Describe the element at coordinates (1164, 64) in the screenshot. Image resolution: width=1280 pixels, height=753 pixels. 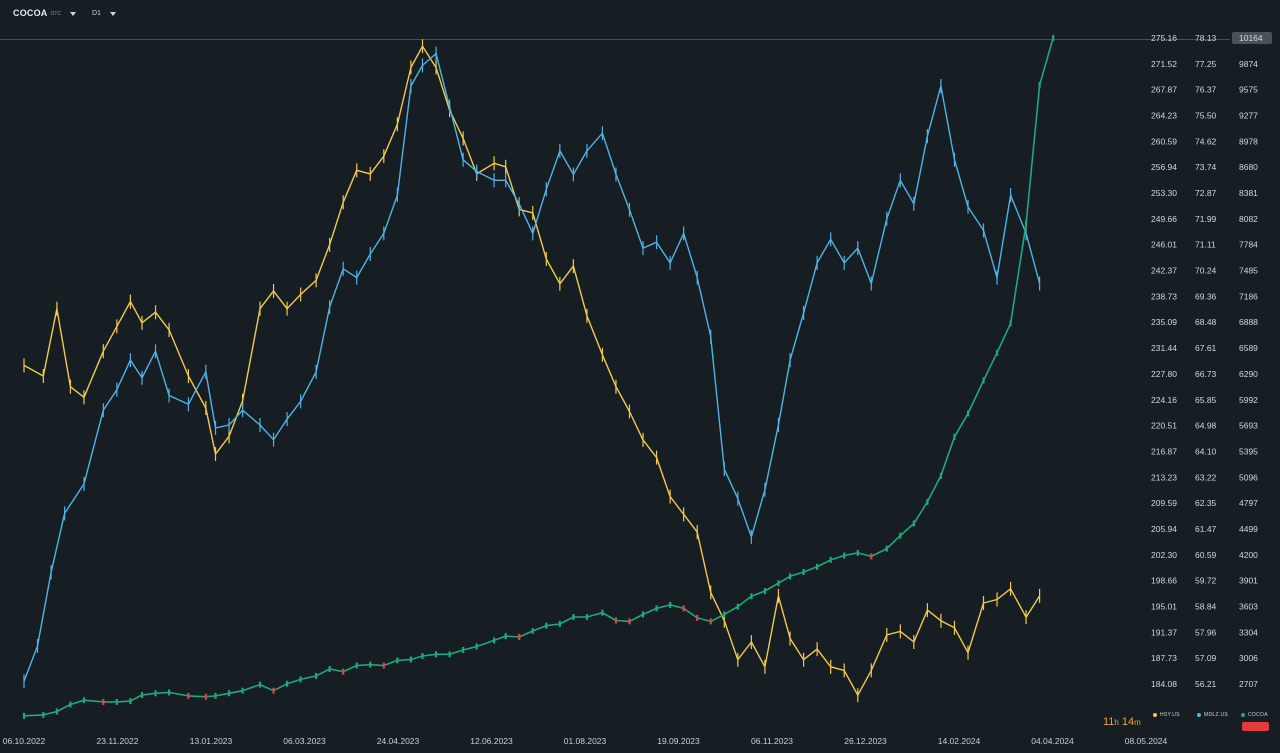
I see `price-tick-hsy: 271.52` at that location.